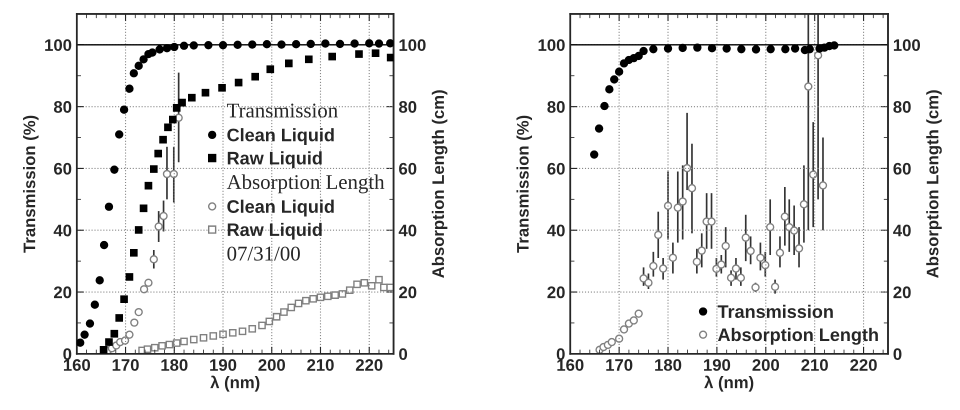 This screenshot has width=960, height=410. I want to click on annotation: 07/31/00, so click(263, 253).